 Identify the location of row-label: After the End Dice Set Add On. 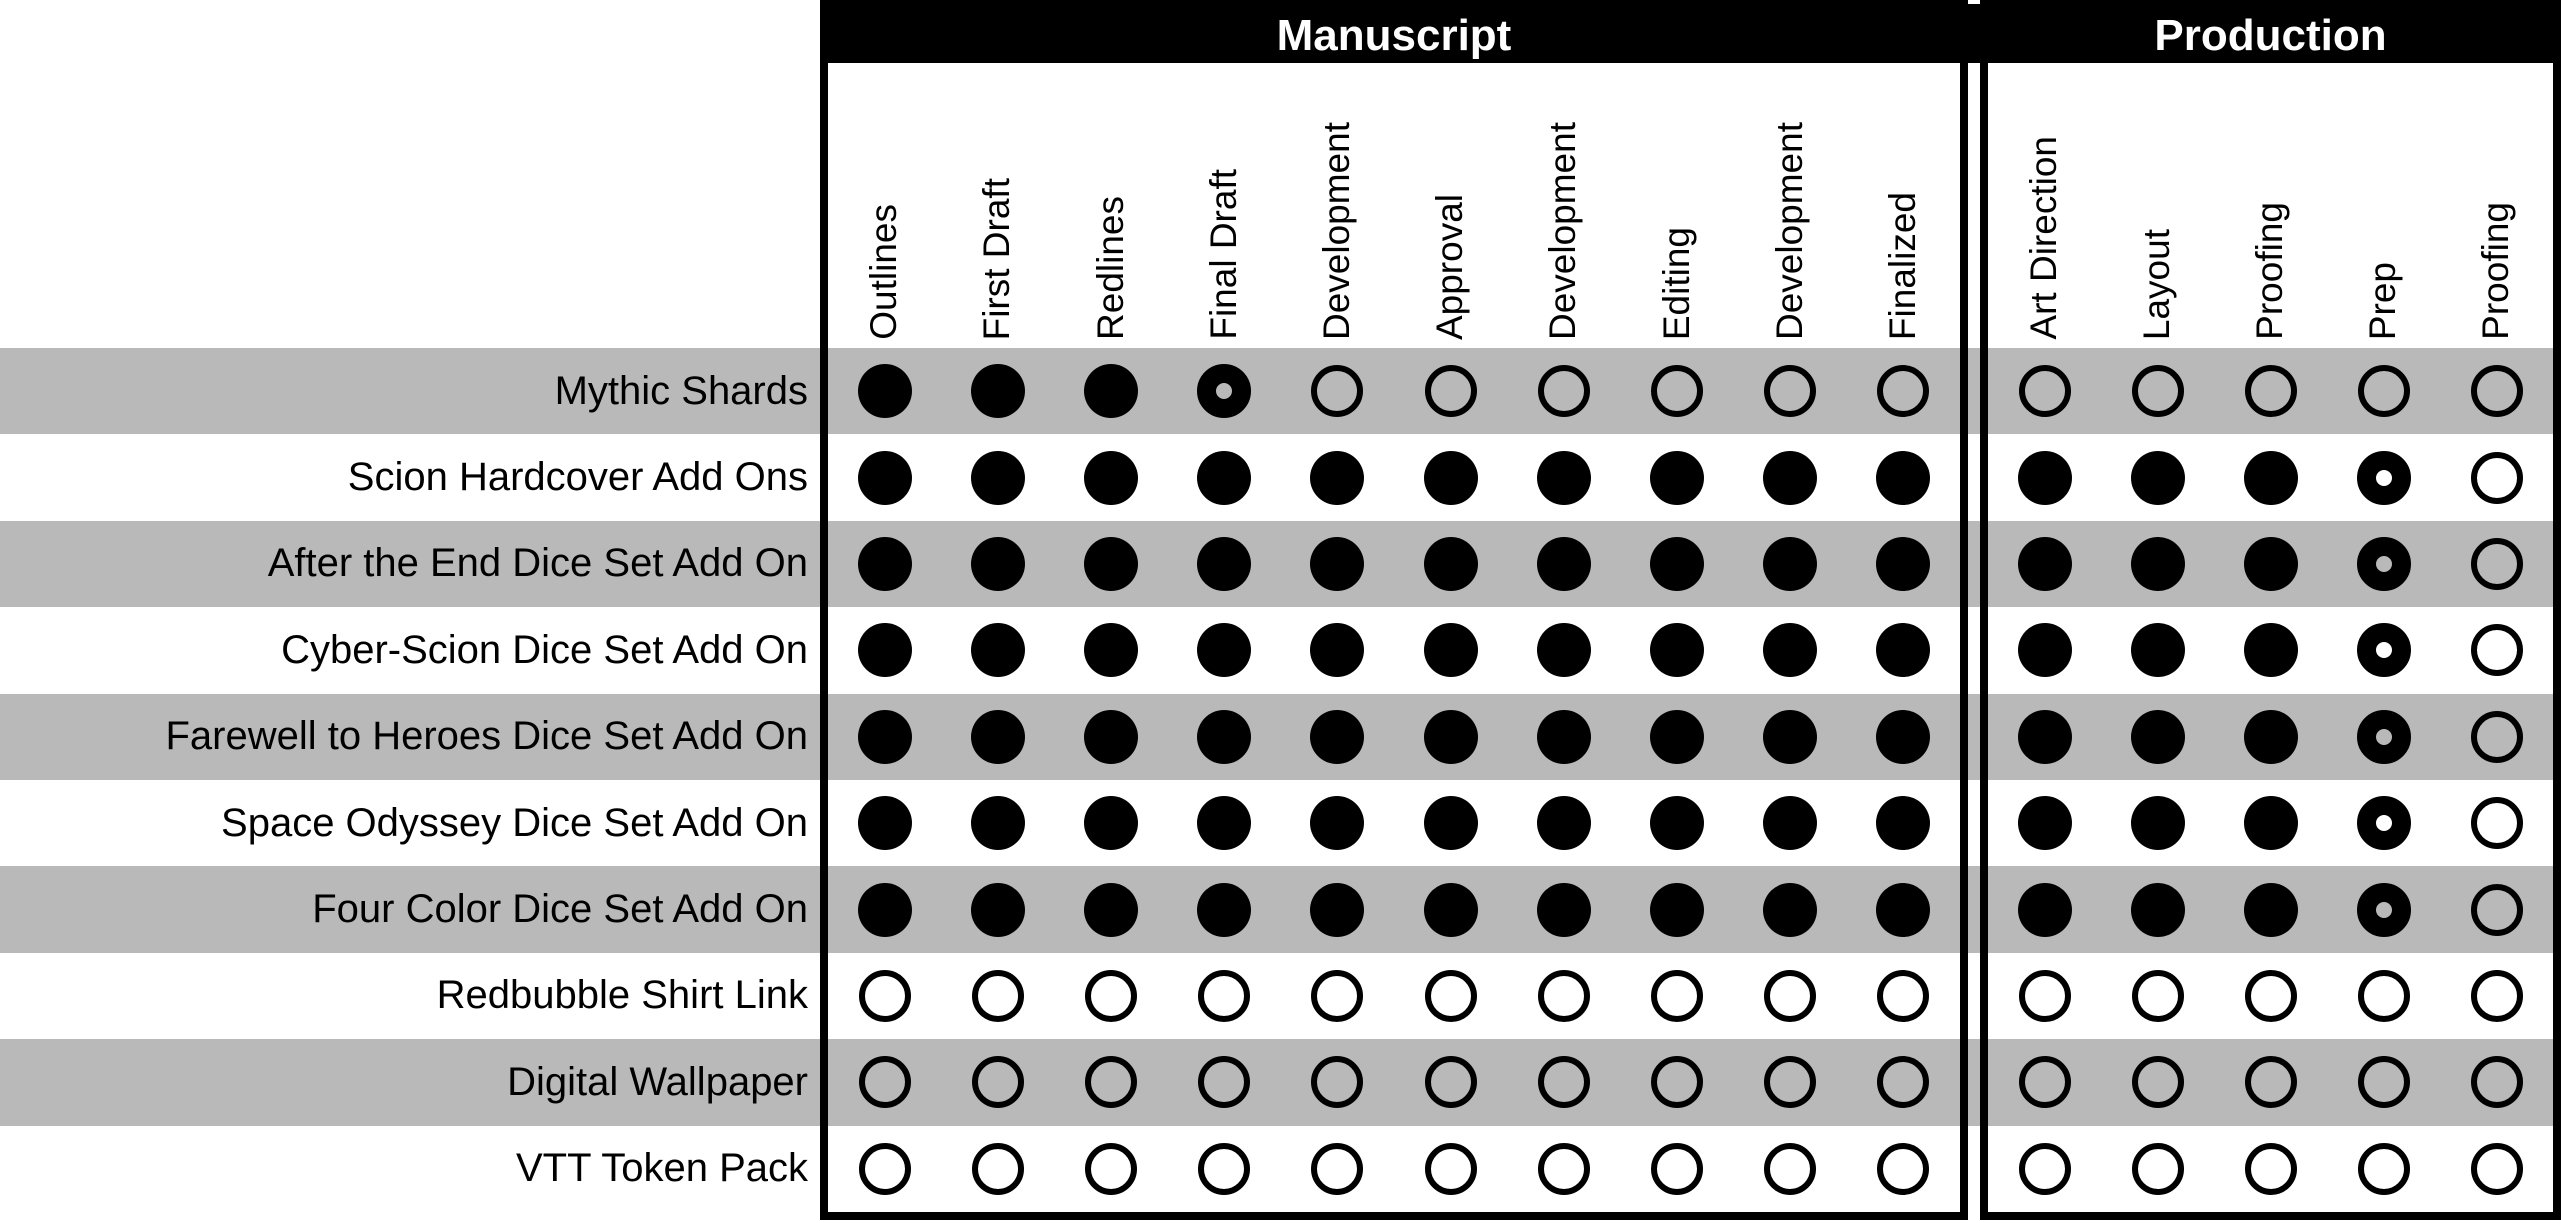
(404, 564).